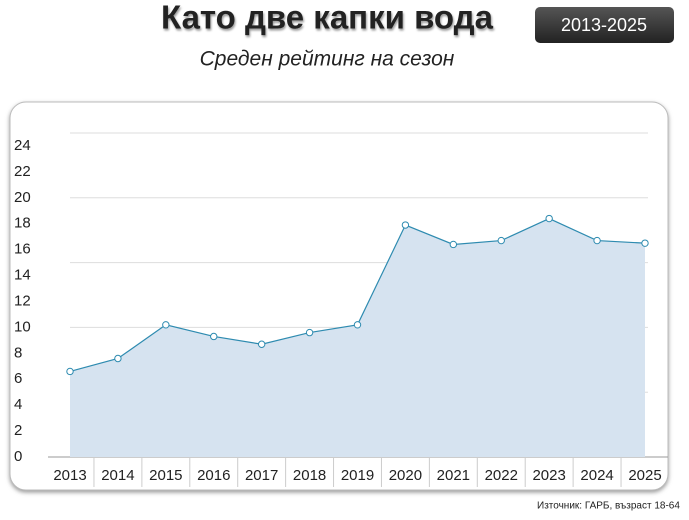 The width and height of the screenshot is (689, 520). What do you see at coordinates (596, 475) in the screenshot?
I see `x-tick-label: 2024` at bounding box center [596, 475].